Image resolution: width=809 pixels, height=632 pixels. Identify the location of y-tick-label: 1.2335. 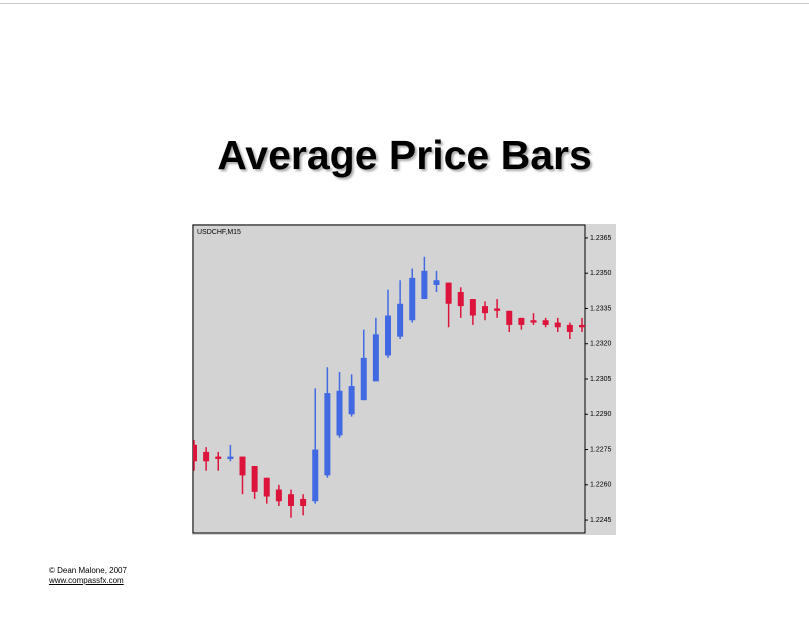
(601, 308).